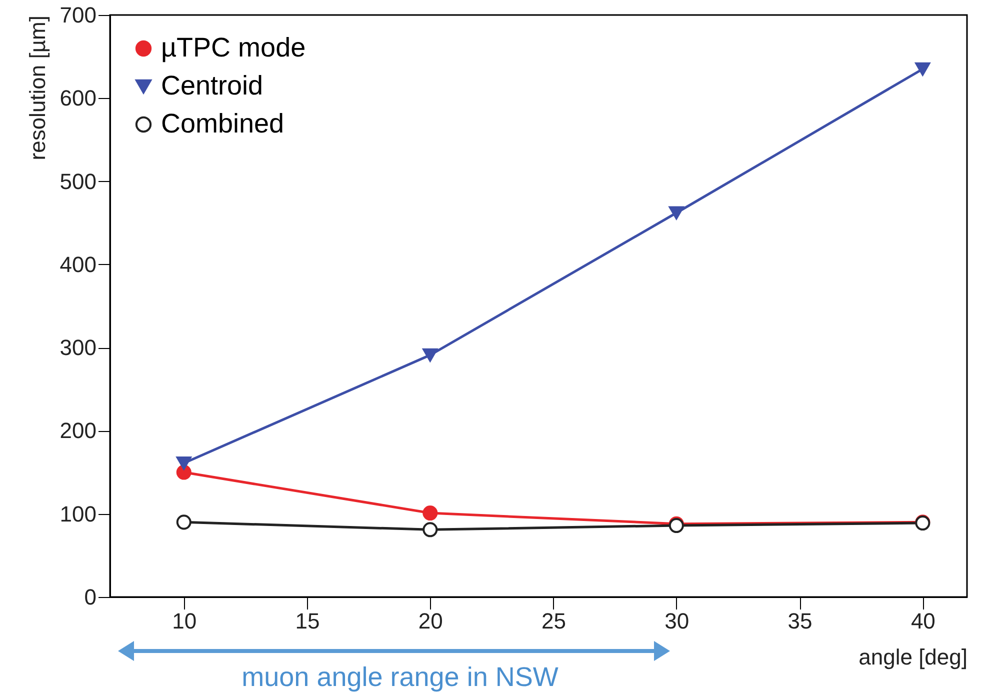  Describe the element at coordinates (677, 621) in the screenshot. I see `x-tick-label: 30` at that location.